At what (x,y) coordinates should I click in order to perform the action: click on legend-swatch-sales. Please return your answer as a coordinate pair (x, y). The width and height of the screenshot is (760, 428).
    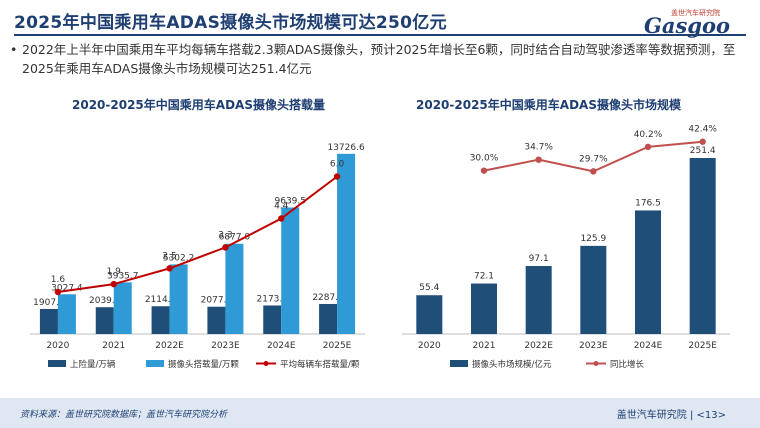
    Looking at the image, I should click on (57, 363).